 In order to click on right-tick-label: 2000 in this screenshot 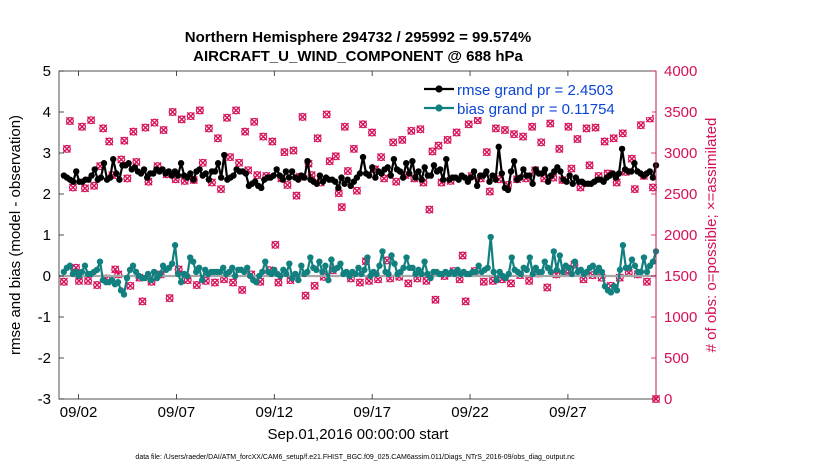, I will do `click(680, 235)`.